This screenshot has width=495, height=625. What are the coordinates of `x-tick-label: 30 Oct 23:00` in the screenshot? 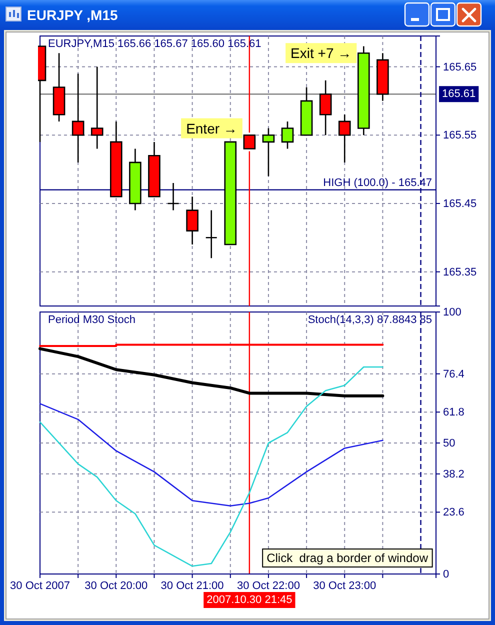 It's located at (344, 586).